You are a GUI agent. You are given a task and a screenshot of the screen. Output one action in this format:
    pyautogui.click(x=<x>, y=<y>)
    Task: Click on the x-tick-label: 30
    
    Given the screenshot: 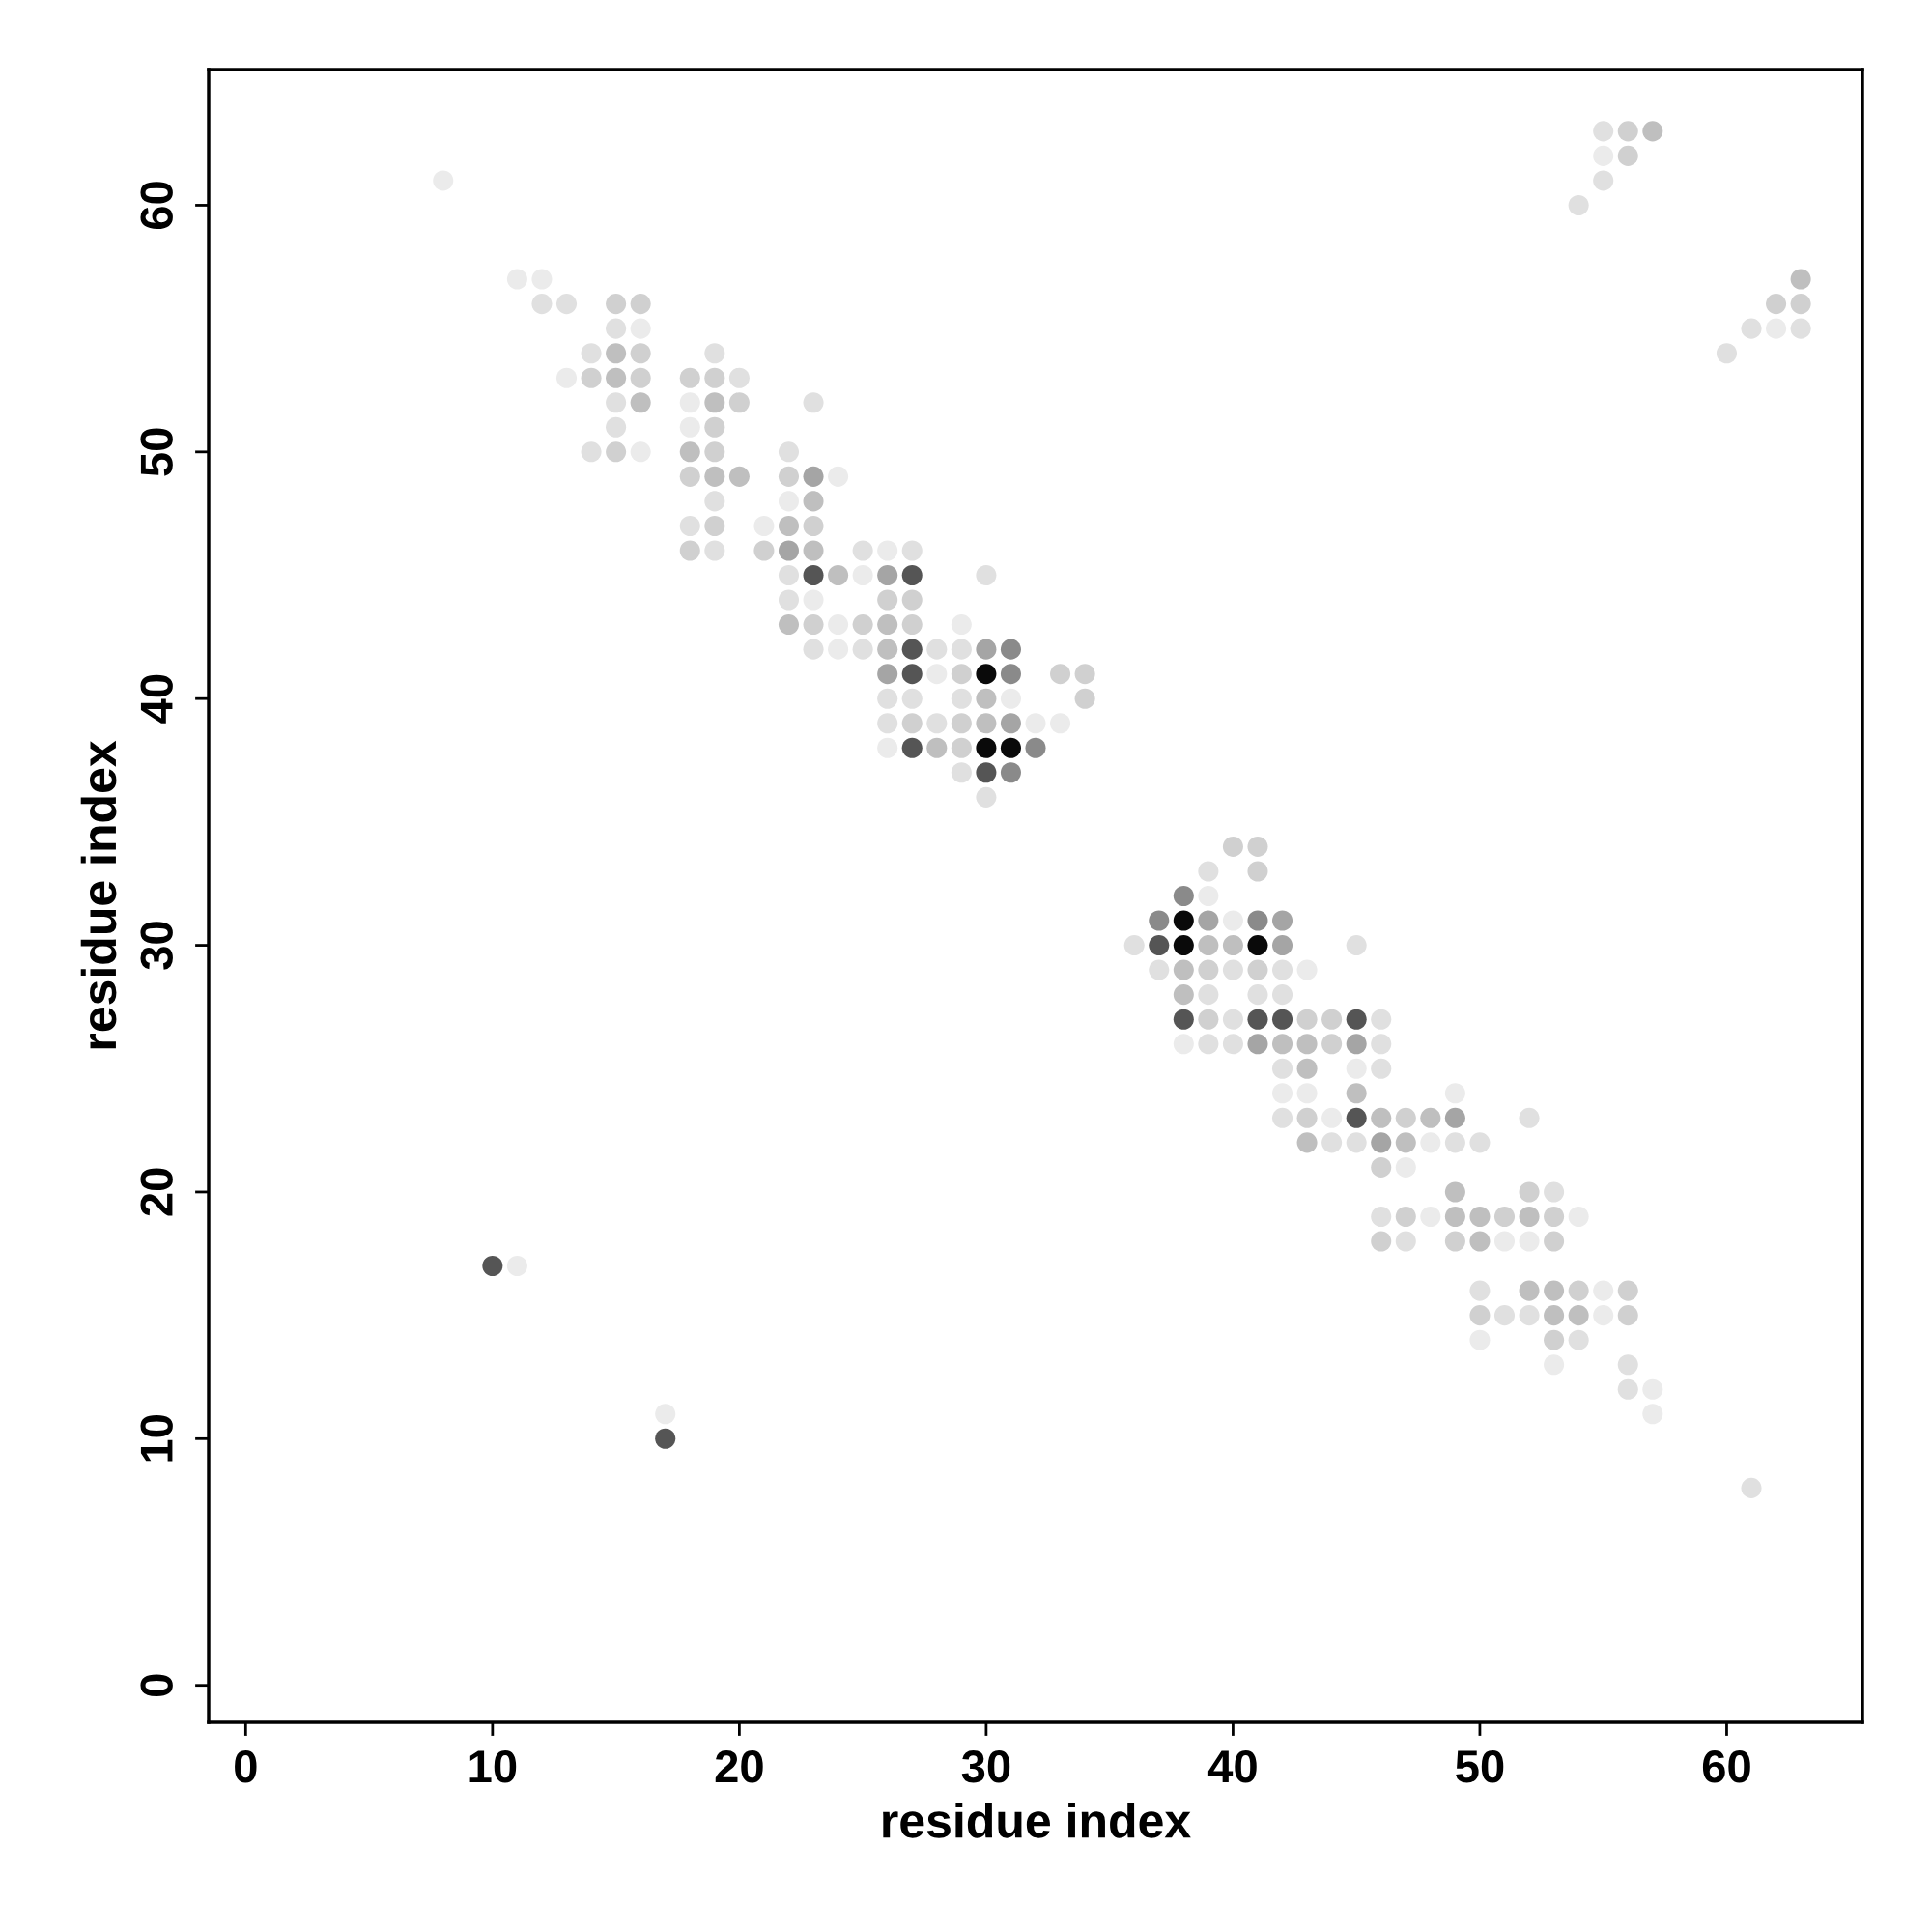 What is the action you would take?
    pyautogui.click(x=985, y=1766)
    